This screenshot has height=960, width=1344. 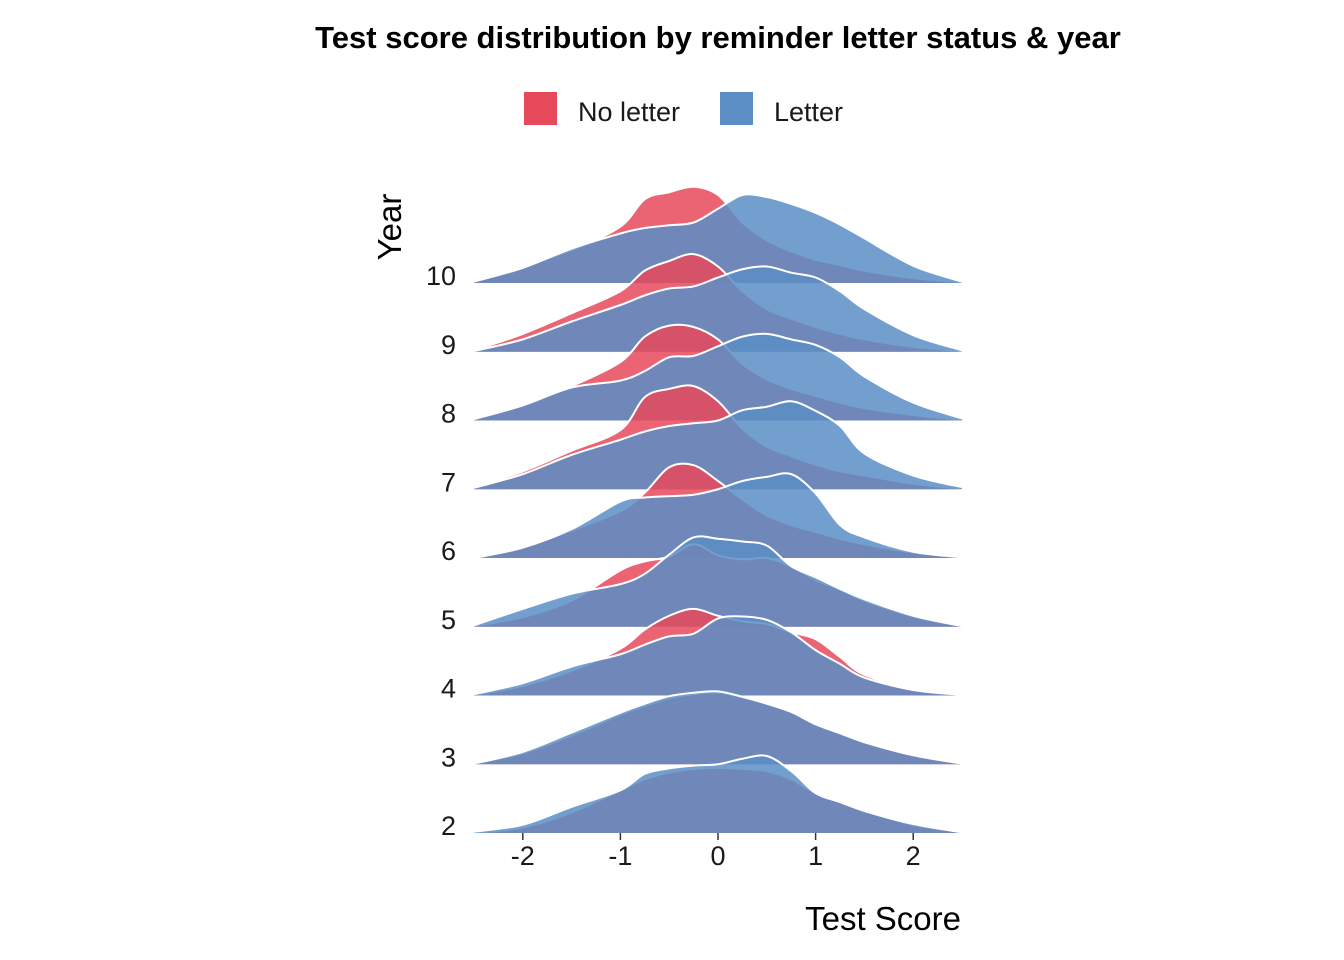 I want to click on legend-swatch-no-letter, so click(x=540, y=108).